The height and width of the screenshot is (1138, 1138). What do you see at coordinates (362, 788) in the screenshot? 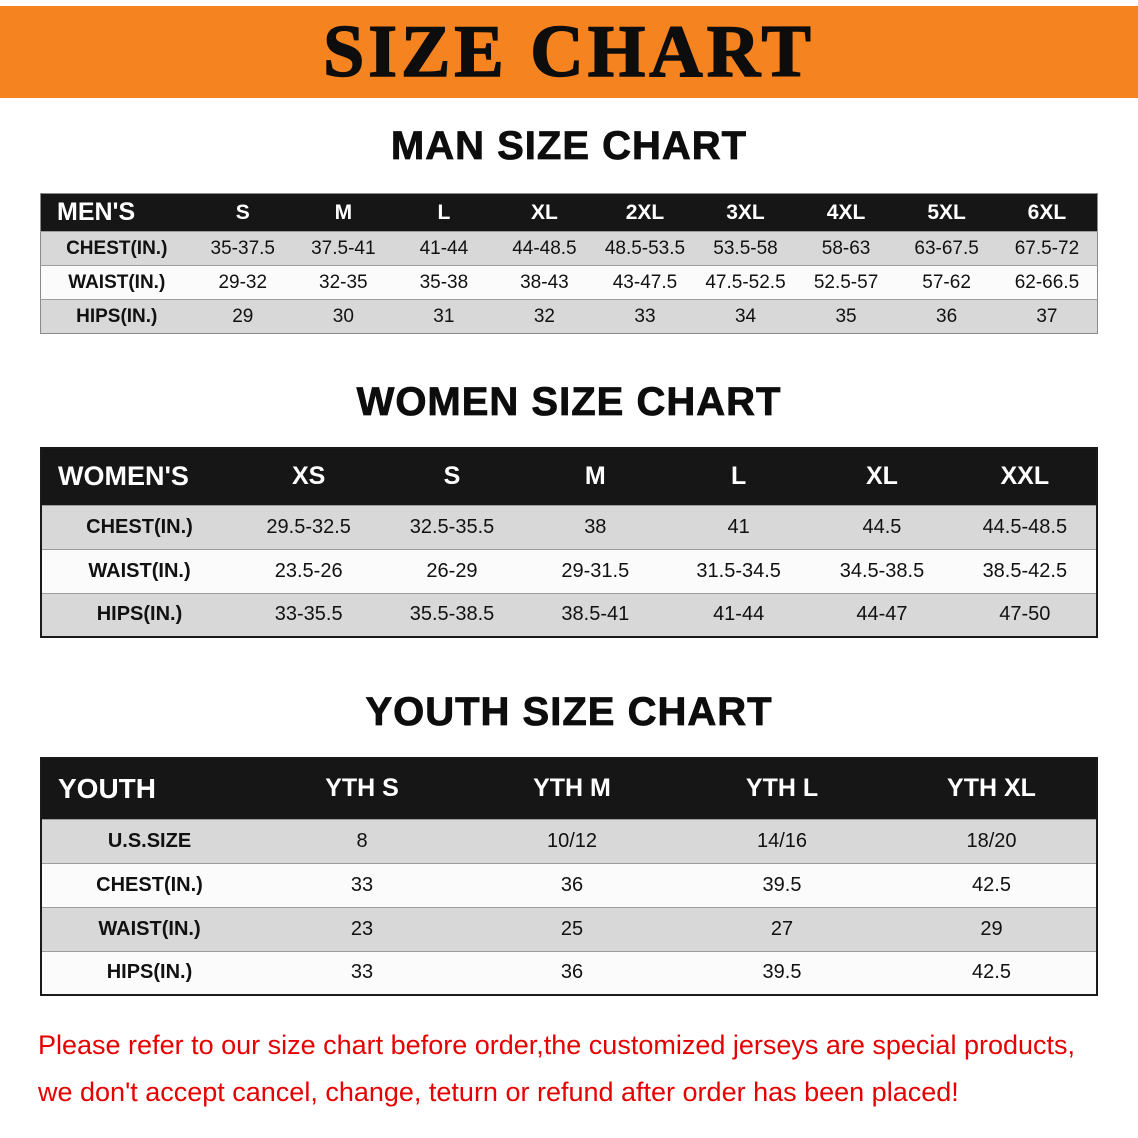
I see `size-column-header: YTH S` at bounding box center [362, 788].